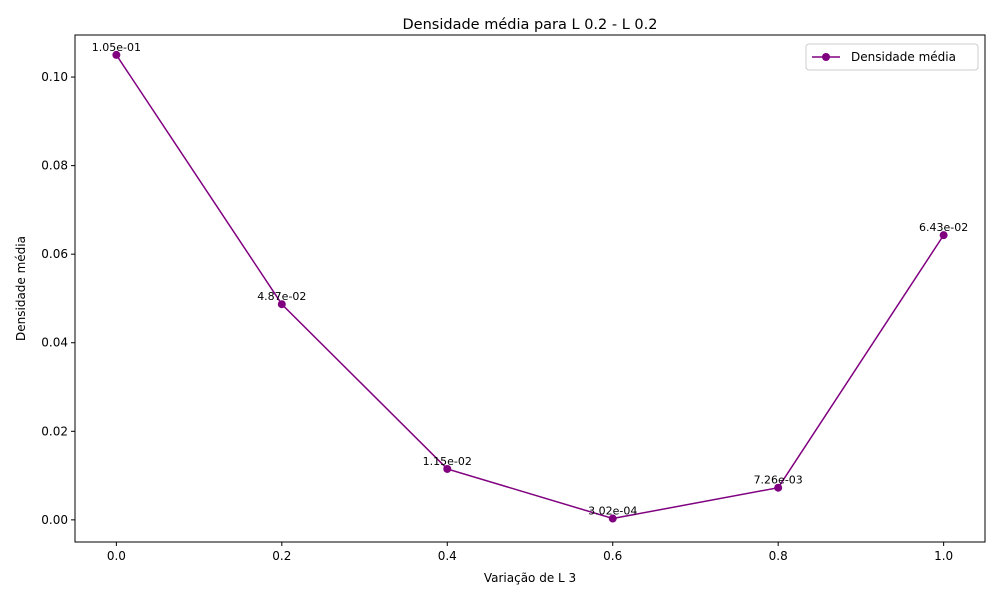 The height and width of the screenshot is (600, 1000). What do you see at coordinates (21, 288) in the screenshot?
I see `y-axis-label: Densidade média` at bounding box center [21, 288].